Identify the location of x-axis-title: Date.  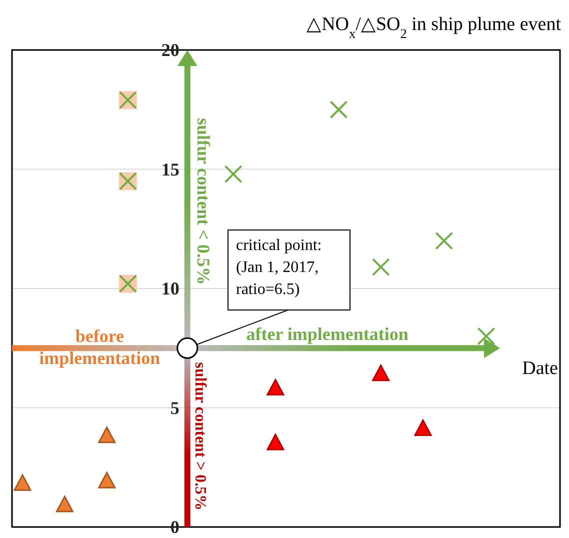
(540, 369).